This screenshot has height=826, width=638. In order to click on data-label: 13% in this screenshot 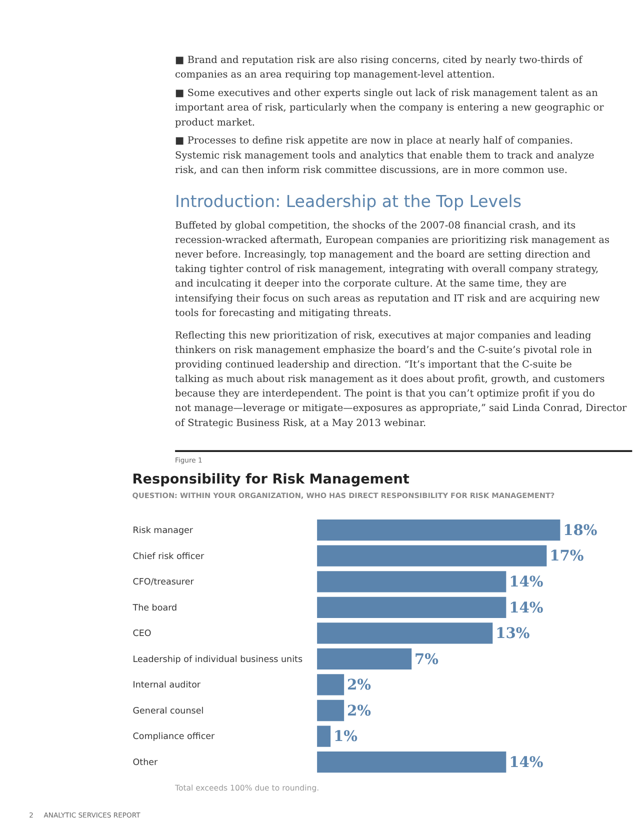, I will do `click(513, 633)`.